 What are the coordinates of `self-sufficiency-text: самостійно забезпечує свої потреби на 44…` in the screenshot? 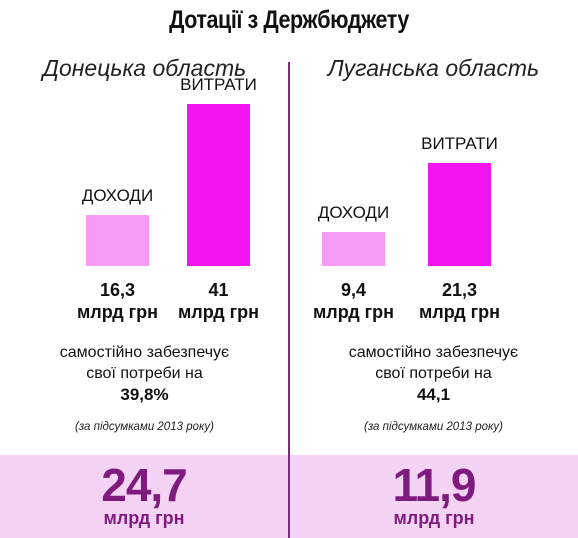 It's located at (433, 373).